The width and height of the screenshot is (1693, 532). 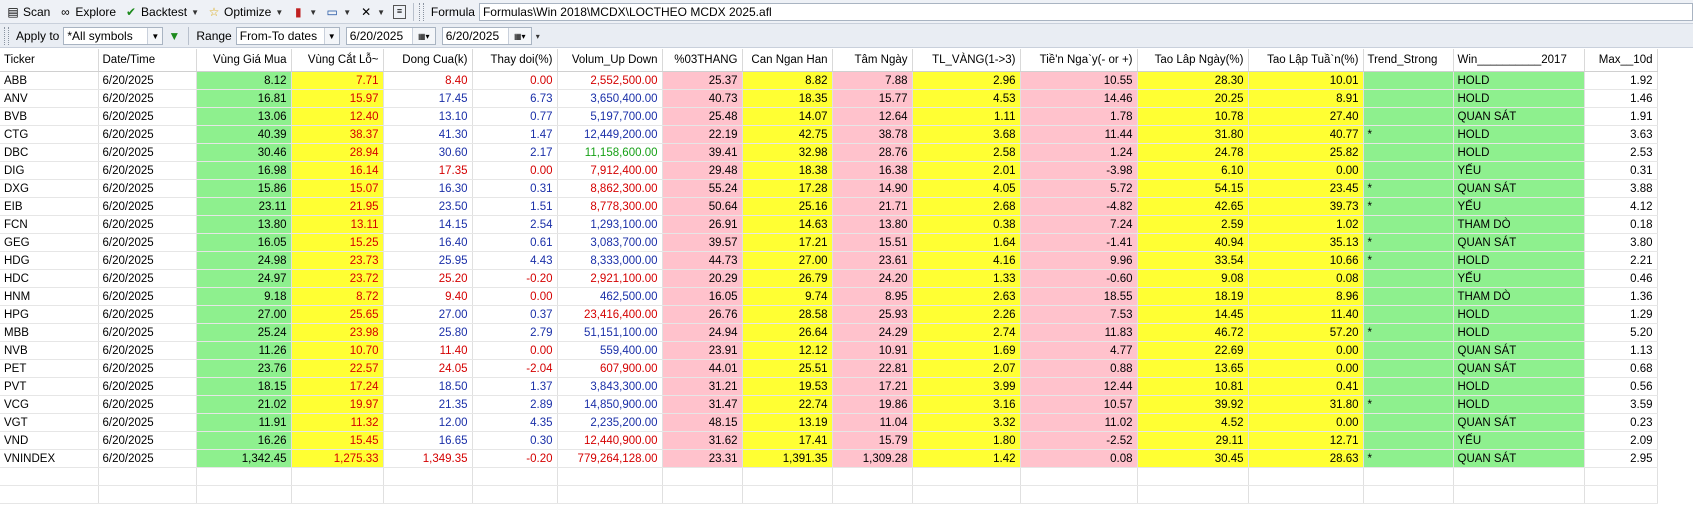 What do you see at coordinates (1306, 80) in the screenshot?
I see `cell-tao-lap-tuan: 10.01` at bounding box center [1306, 80].